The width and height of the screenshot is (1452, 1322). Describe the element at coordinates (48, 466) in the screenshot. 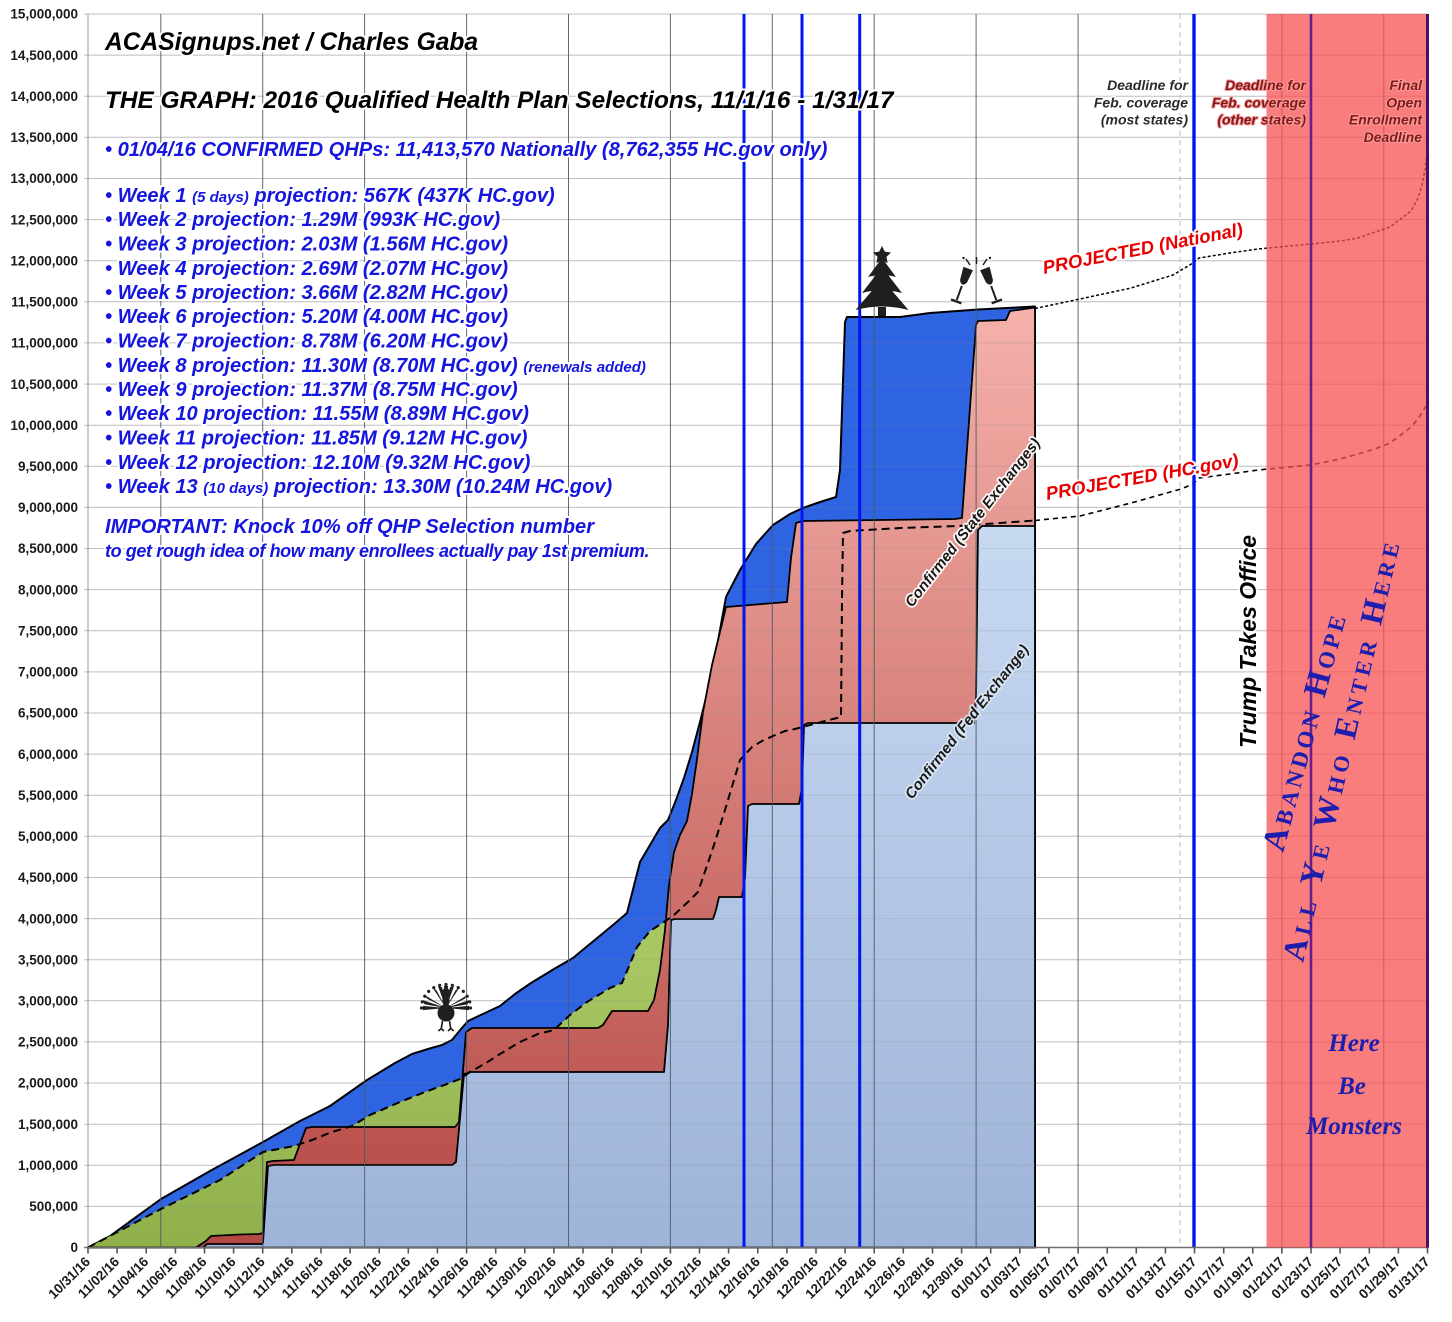

I see `svg-text: 9,500,000` at that location.